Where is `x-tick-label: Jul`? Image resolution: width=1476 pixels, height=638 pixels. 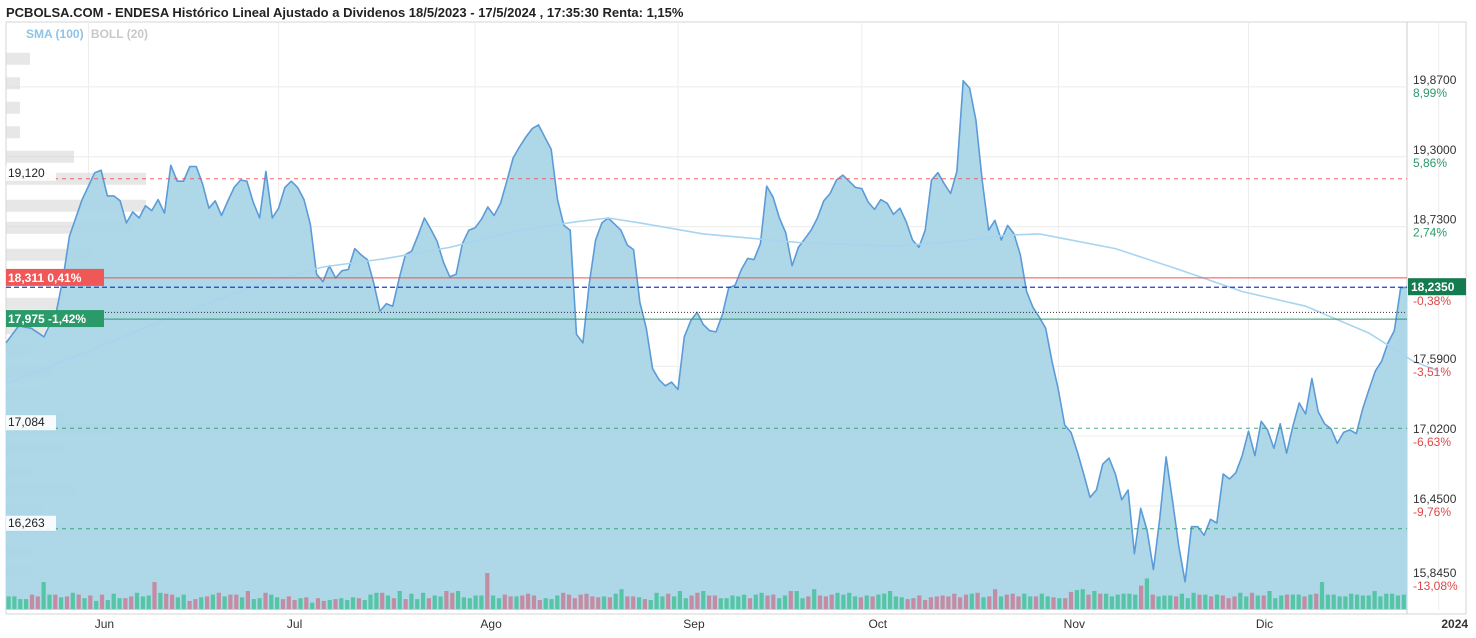
x-tick-label: Jul is located at coordinates (294, 624).